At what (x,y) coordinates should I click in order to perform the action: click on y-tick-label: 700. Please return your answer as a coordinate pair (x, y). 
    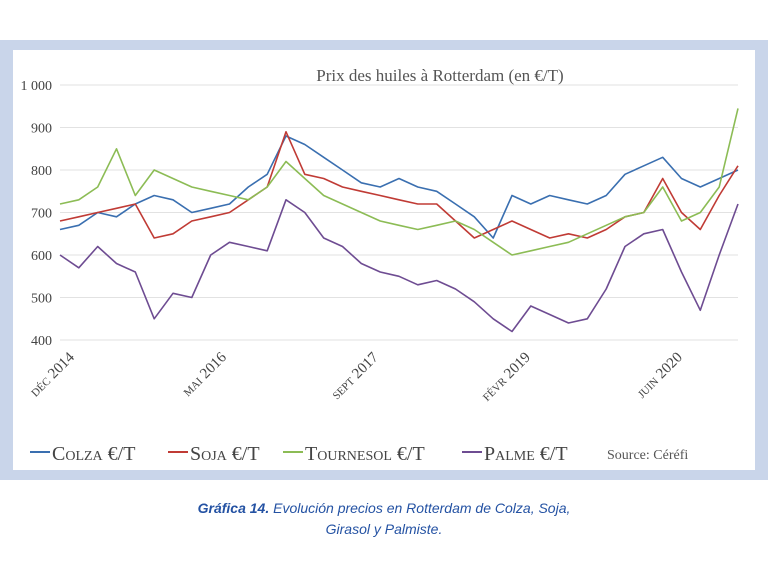
    Looking at the image, I should click on (41, 214).